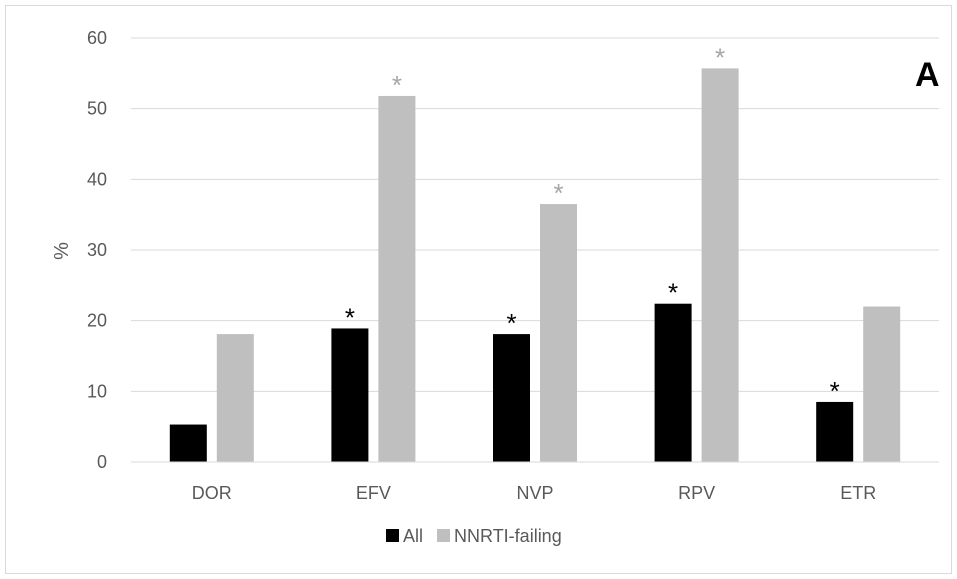  What do you see at coordinates (720, 265) in the screenshot?
I see `bar-nnrti-failing-rpv` at bounding box center [720, 265].